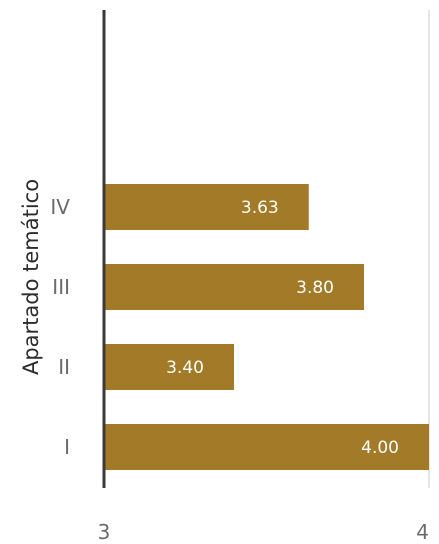 Image resolution: width=439 pixels, height=544 pixels. I want to click on bar-II, so click(169, 367).